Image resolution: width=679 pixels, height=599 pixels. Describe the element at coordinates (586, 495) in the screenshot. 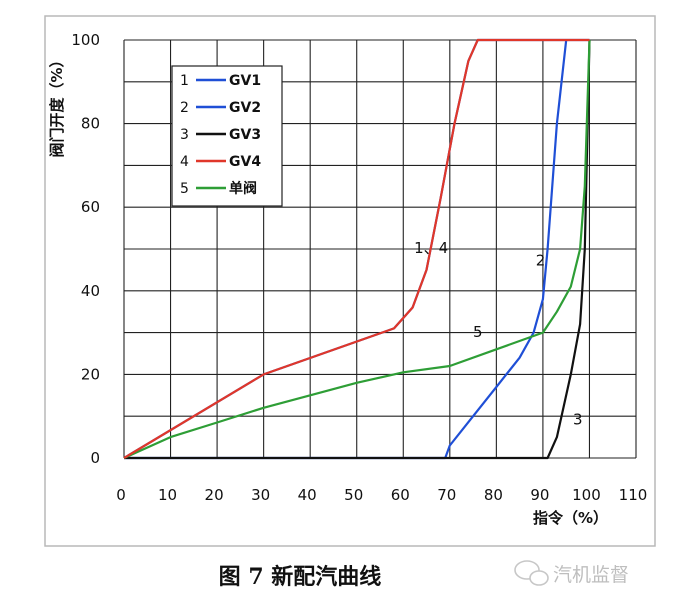

I see `x-tick-label: 100` at that location.